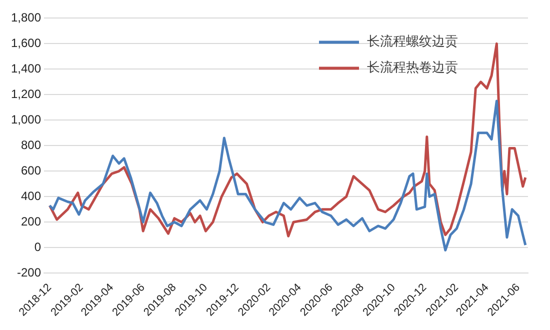 The width and height of the screenshot is (550, 330). Describe the element at coordinates (38, 247) in the screenshot. I see `y-tick-label: 0` at that location.